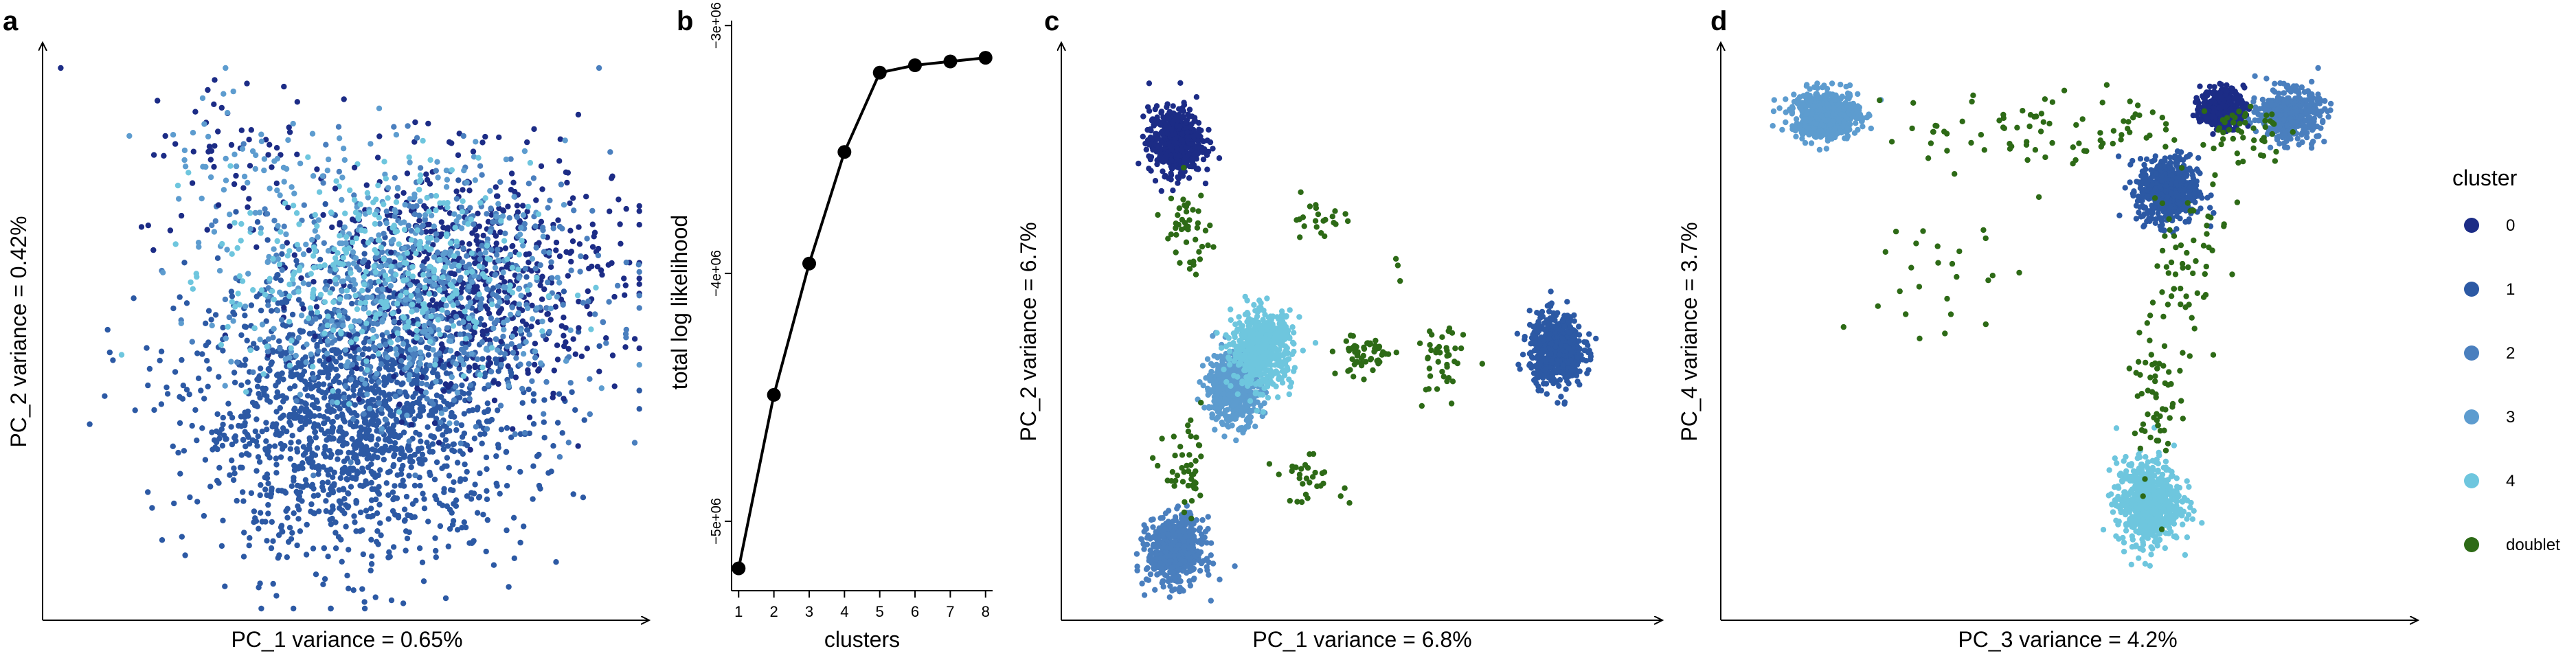 The image size is (2576, 658). What do you see at coordinates (1718, 21) in the screenshot?
I see `panel-label-d: d` at bounding box center [1718, 21].